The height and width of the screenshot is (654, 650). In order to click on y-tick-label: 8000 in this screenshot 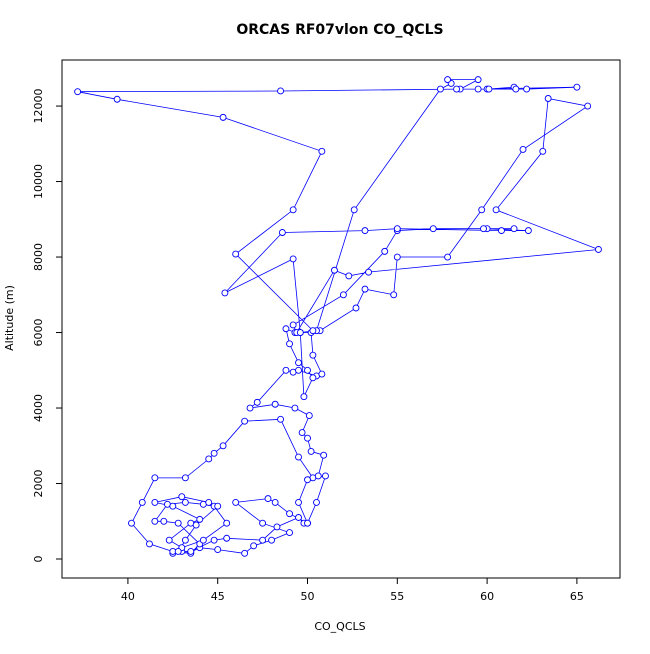, I will do `click(38, 257)`.